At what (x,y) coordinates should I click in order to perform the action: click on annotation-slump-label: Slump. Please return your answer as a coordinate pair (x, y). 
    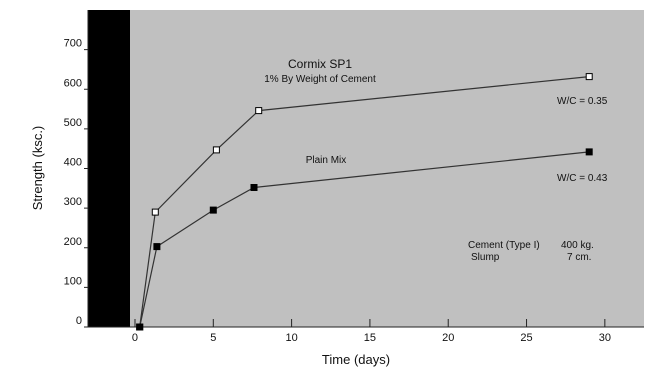
    Looking at the image, I should click on (485, 257).